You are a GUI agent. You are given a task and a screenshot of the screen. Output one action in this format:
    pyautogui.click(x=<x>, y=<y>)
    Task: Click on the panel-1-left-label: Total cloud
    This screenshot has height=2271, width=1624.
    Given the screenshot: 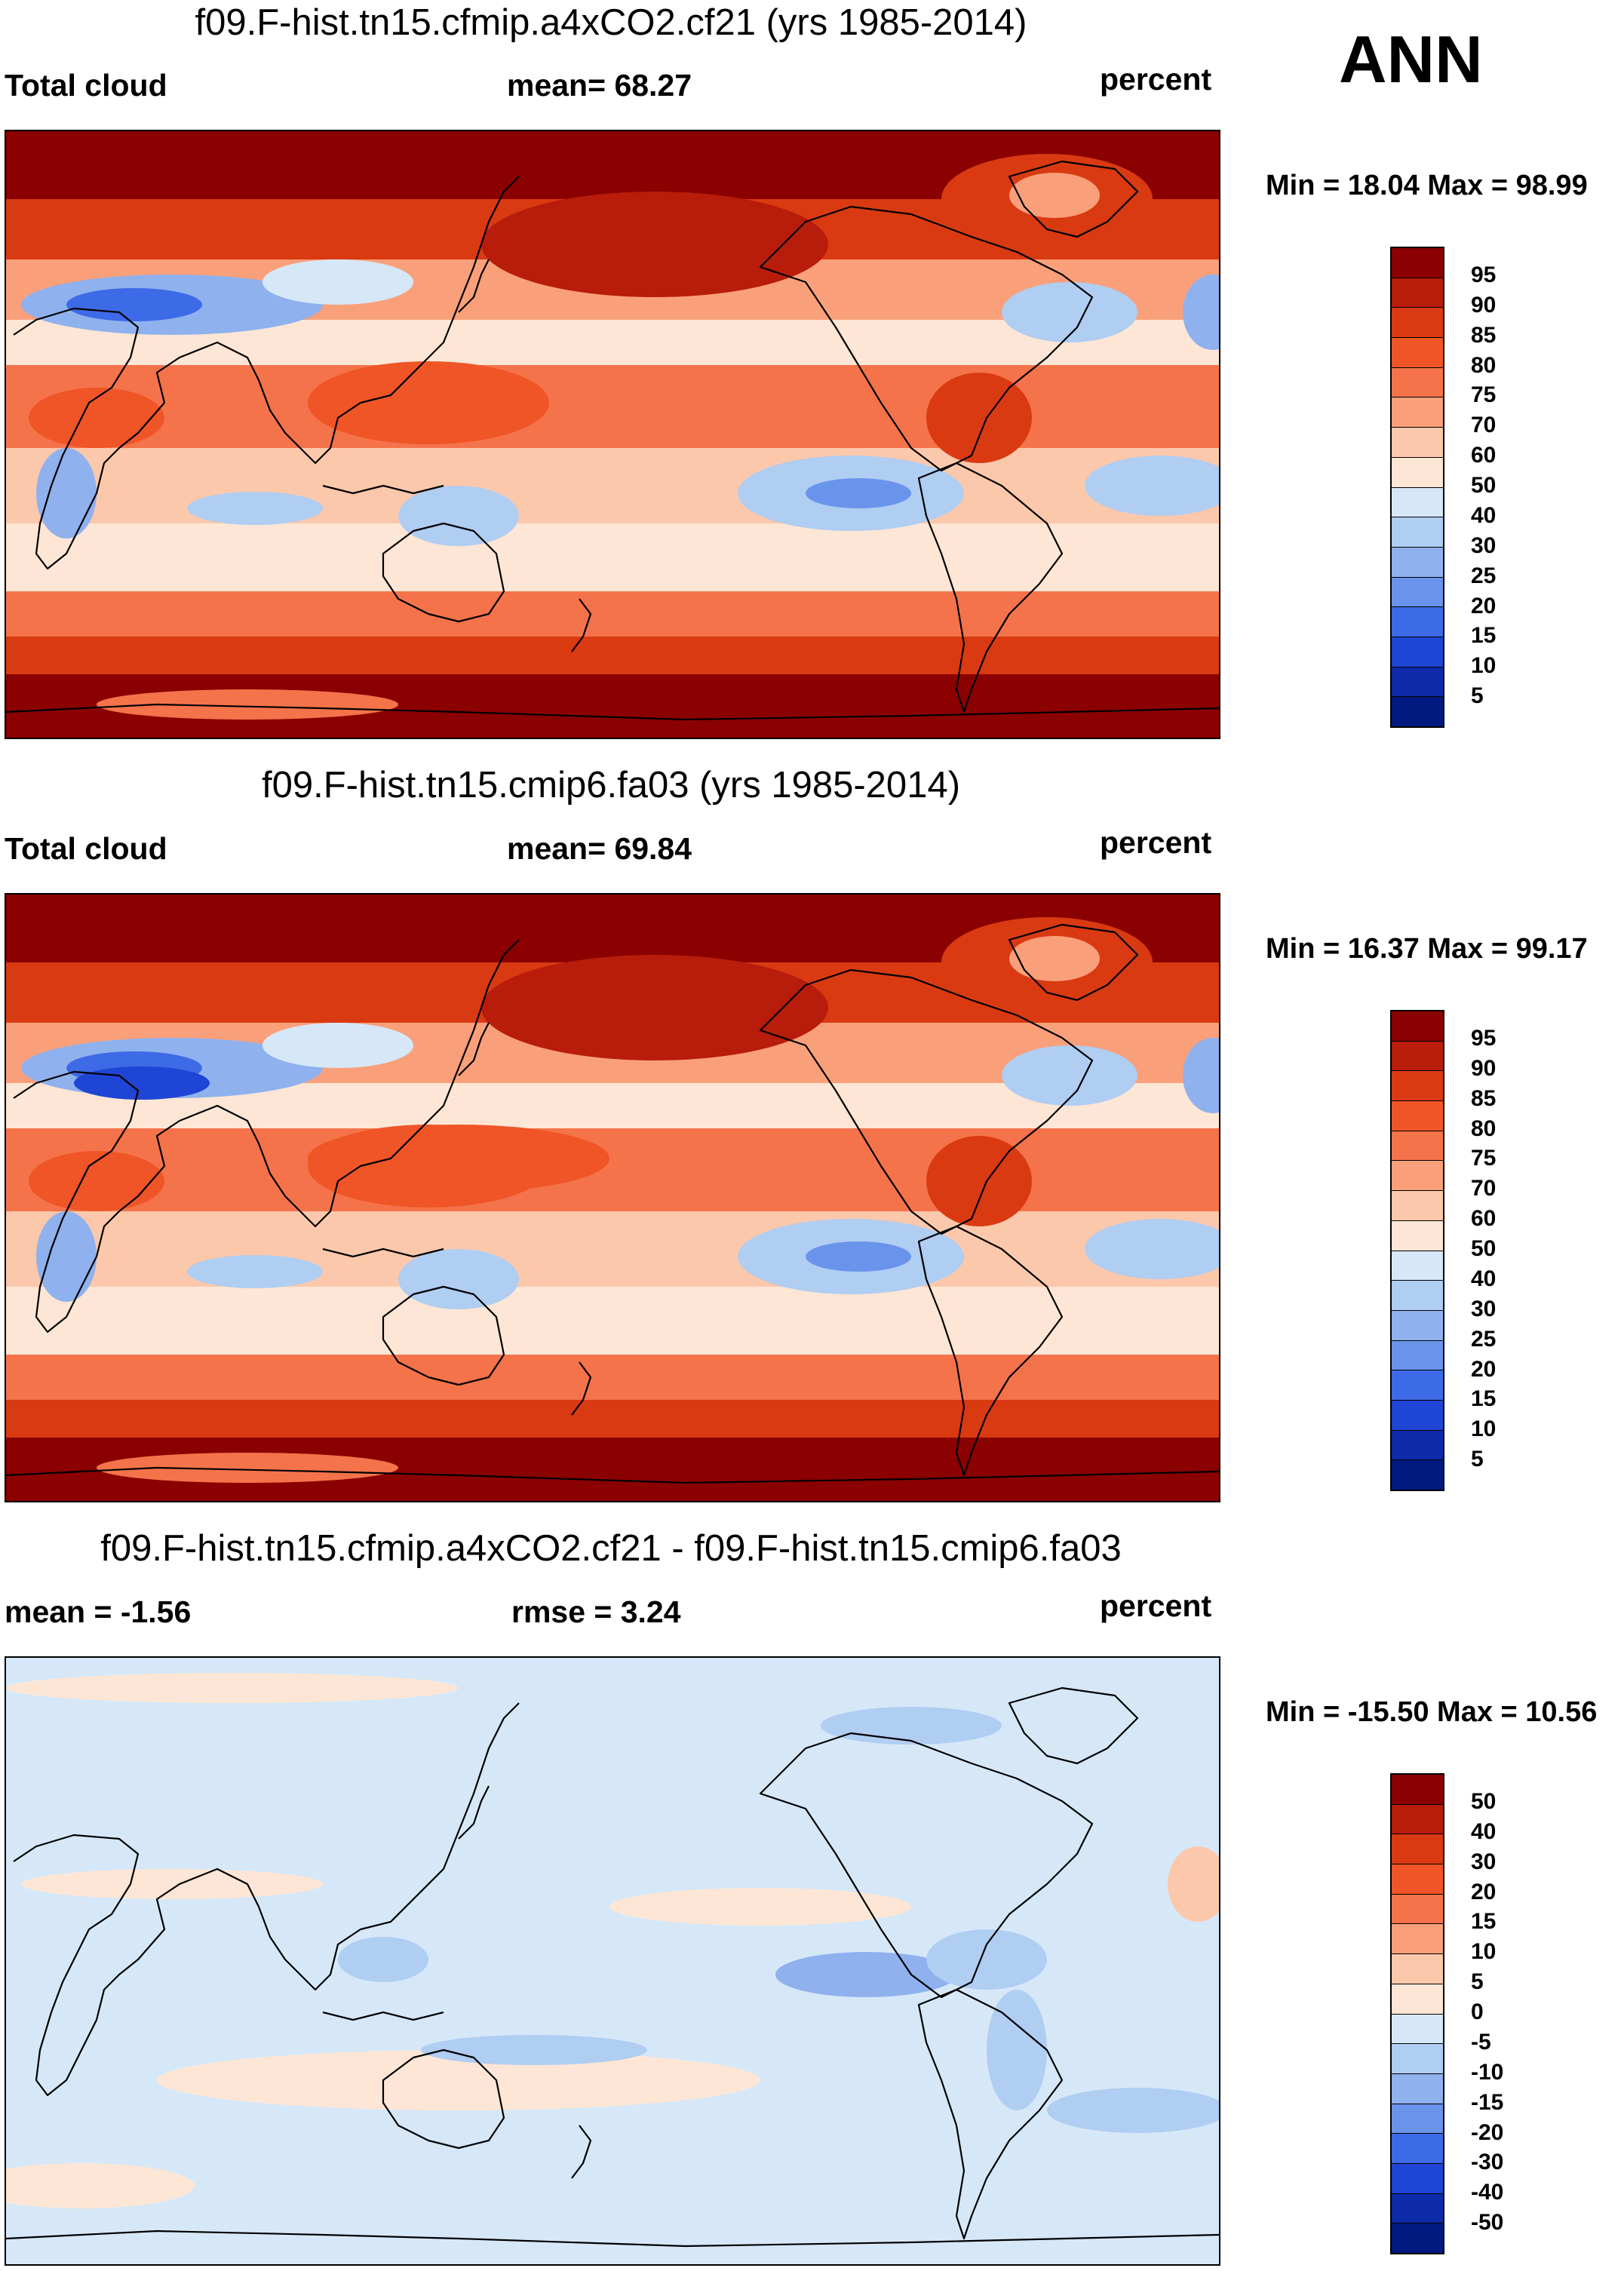 What is the action you would take?
    pyautogui.click(x=86, y=85)
    